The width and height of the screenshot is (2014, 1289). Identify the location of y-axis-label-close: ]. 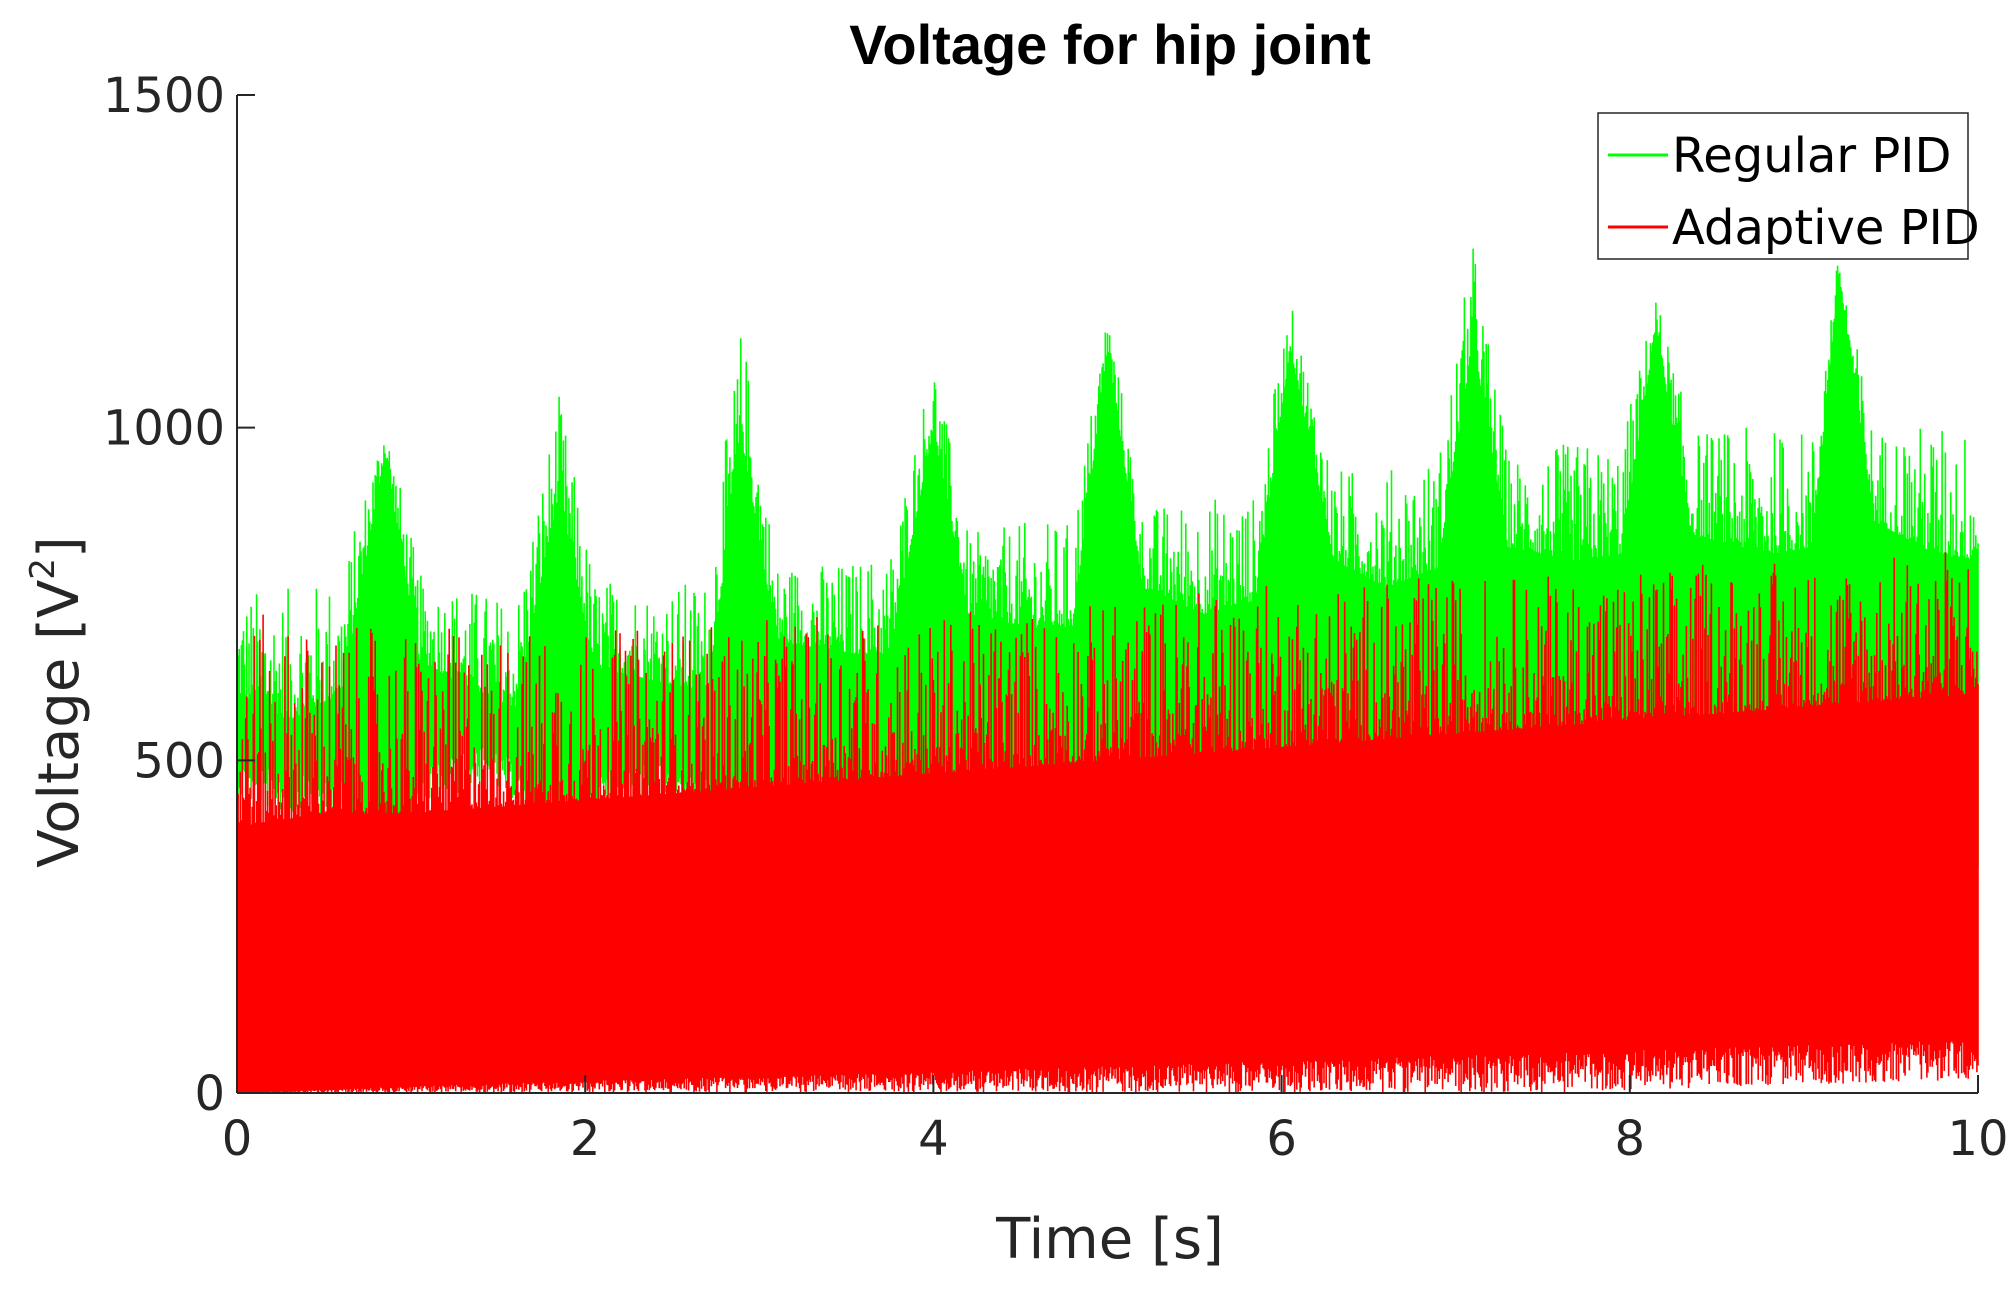
(59, 547).